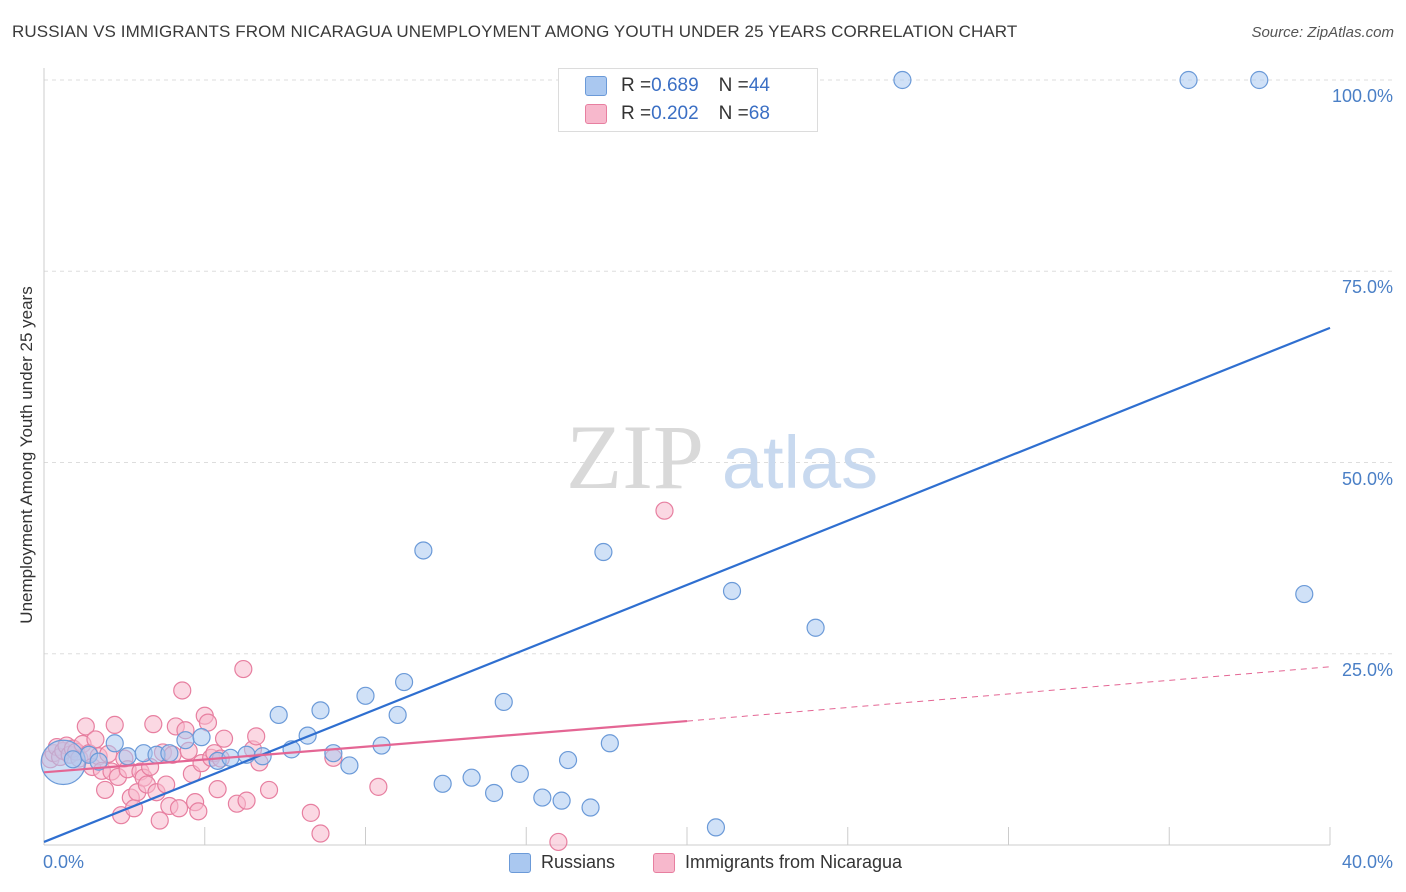 Image resolution: width=1406 pixels, height=892 pixels. What do you see at coordinates (1367, 478) in the screenshot?
I see `y-tick-label: 50.0%` at bounding box center [1367, 478].